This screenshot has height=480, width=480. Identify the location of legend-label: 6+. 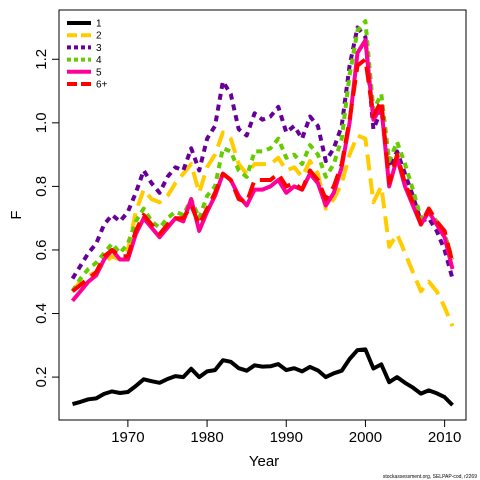
(102, 85).